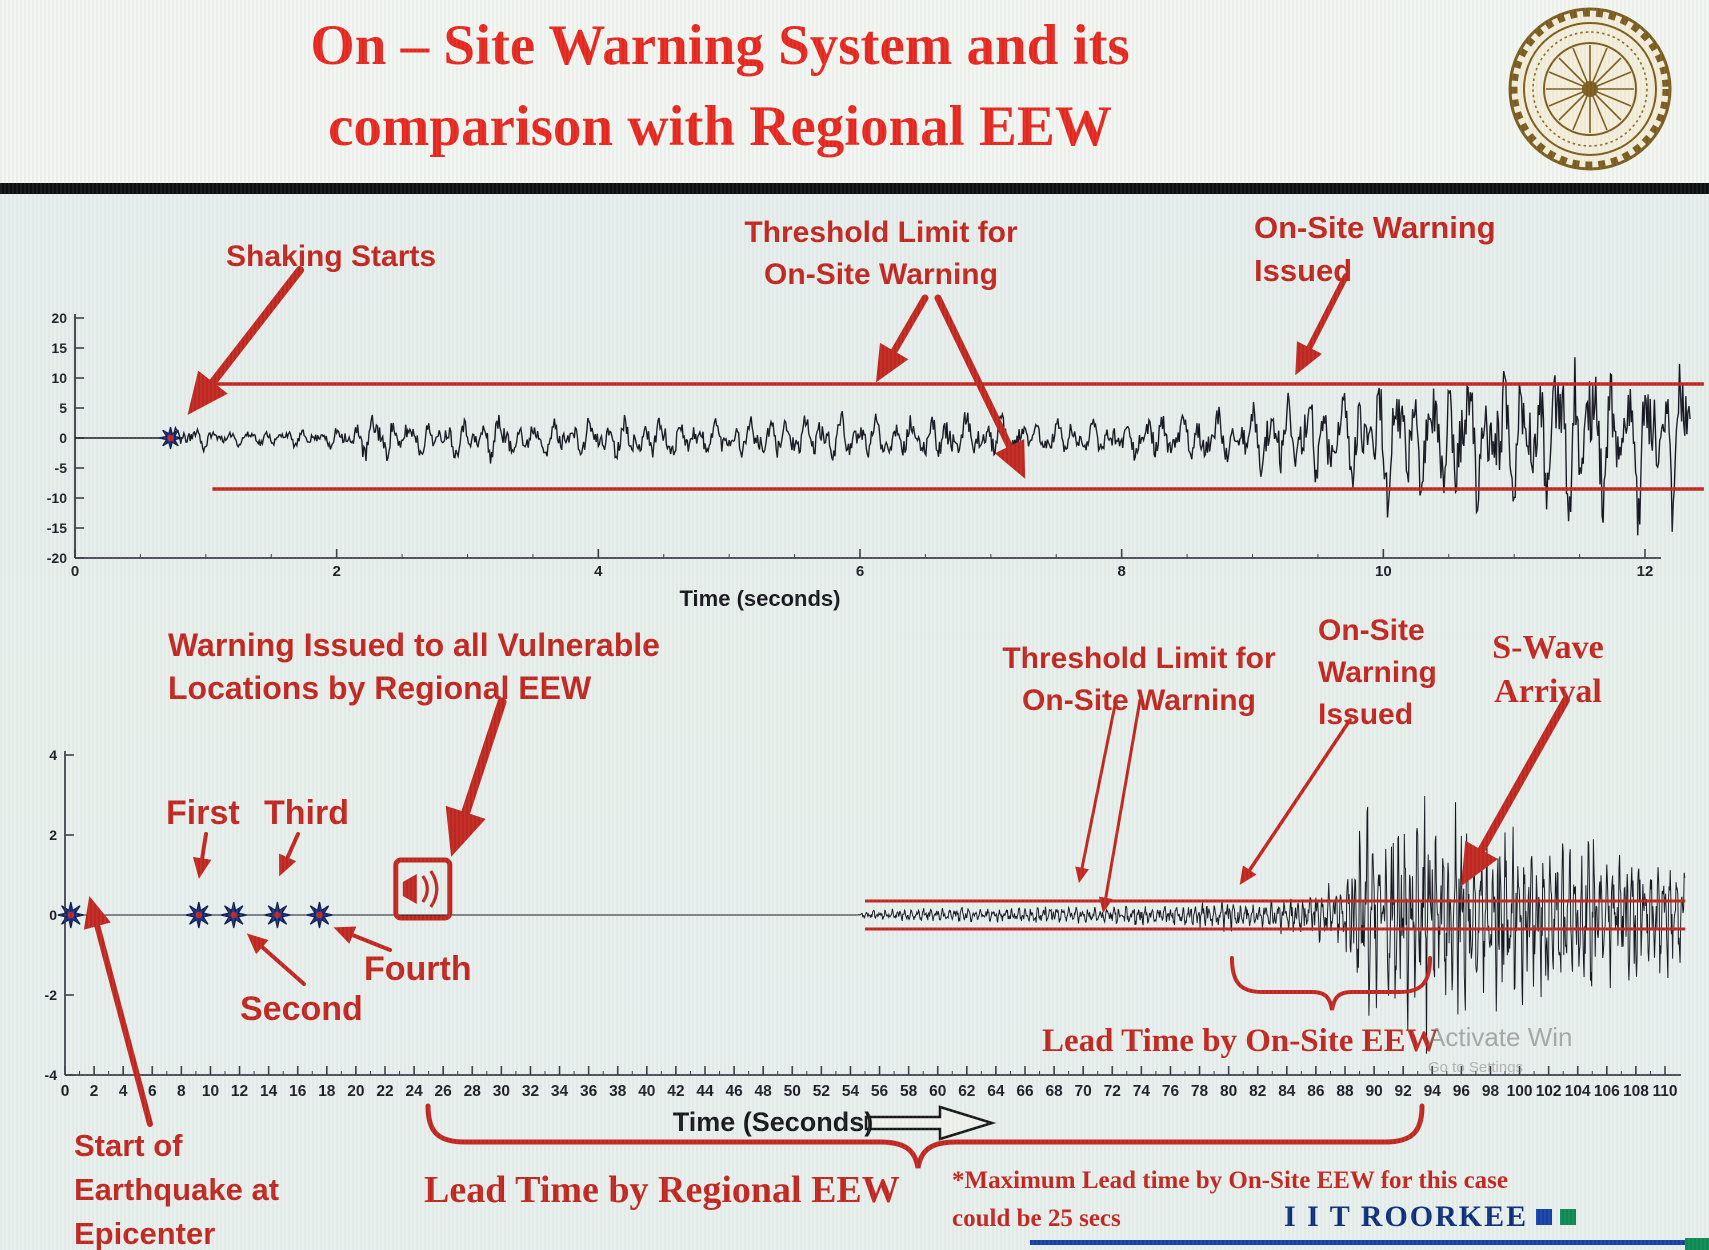 This screenshot has width=1709, height=1250. What do you see at coordinates (51, 1075) in the screenshot?
I see `svg-text: -4` at bounding box center [51, 1075].